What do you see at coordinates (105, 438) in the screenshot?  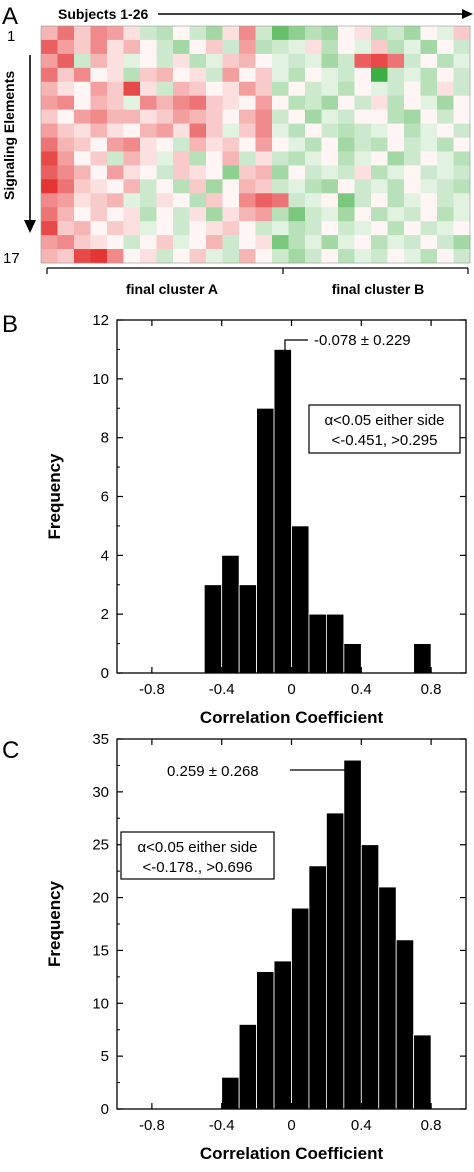 I see `hist-b-ytick-label: 8` at bounding box center [105, 438].